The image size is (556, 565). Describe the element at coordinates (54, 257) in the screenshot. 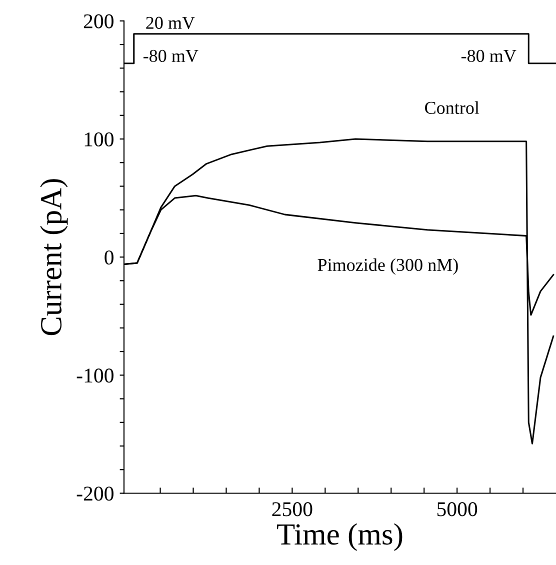

I see `y-axis-title: Current (pA)` at that location.